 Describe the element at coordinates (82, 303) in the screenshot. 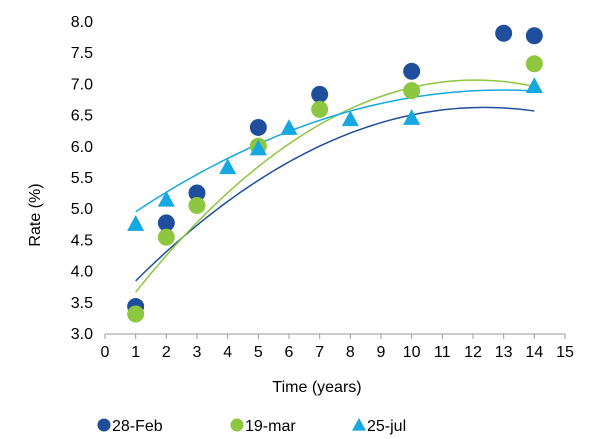

I see `y-tick-label: 3.5` at that location.